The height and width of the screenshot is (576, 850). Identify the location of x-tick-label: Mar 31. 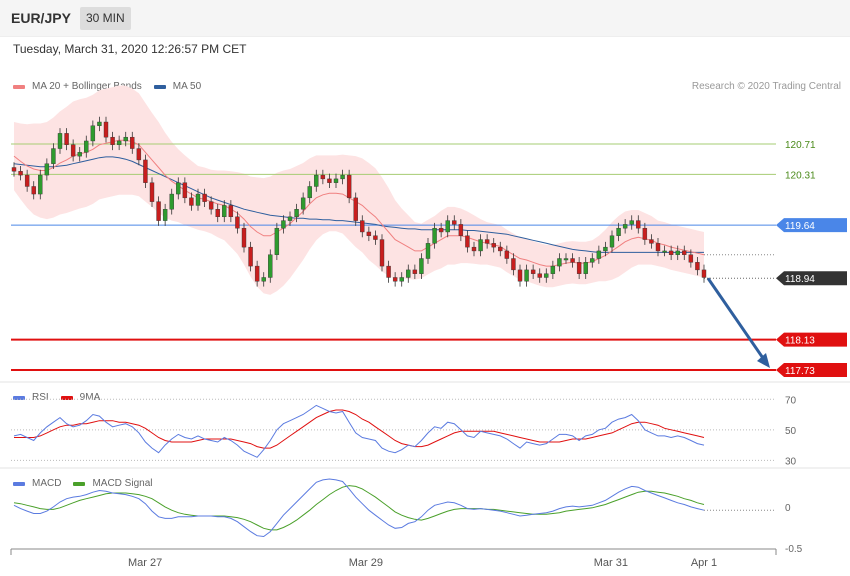
(611, 563).